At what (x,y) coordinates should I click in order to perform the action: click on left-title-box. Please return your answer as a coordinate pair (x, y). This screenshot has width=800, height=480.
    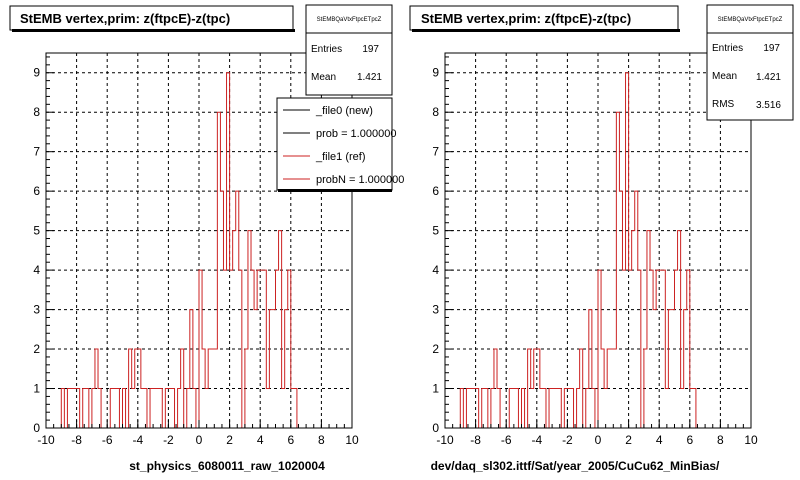
    Looking at the image, I should click on (151, 18).